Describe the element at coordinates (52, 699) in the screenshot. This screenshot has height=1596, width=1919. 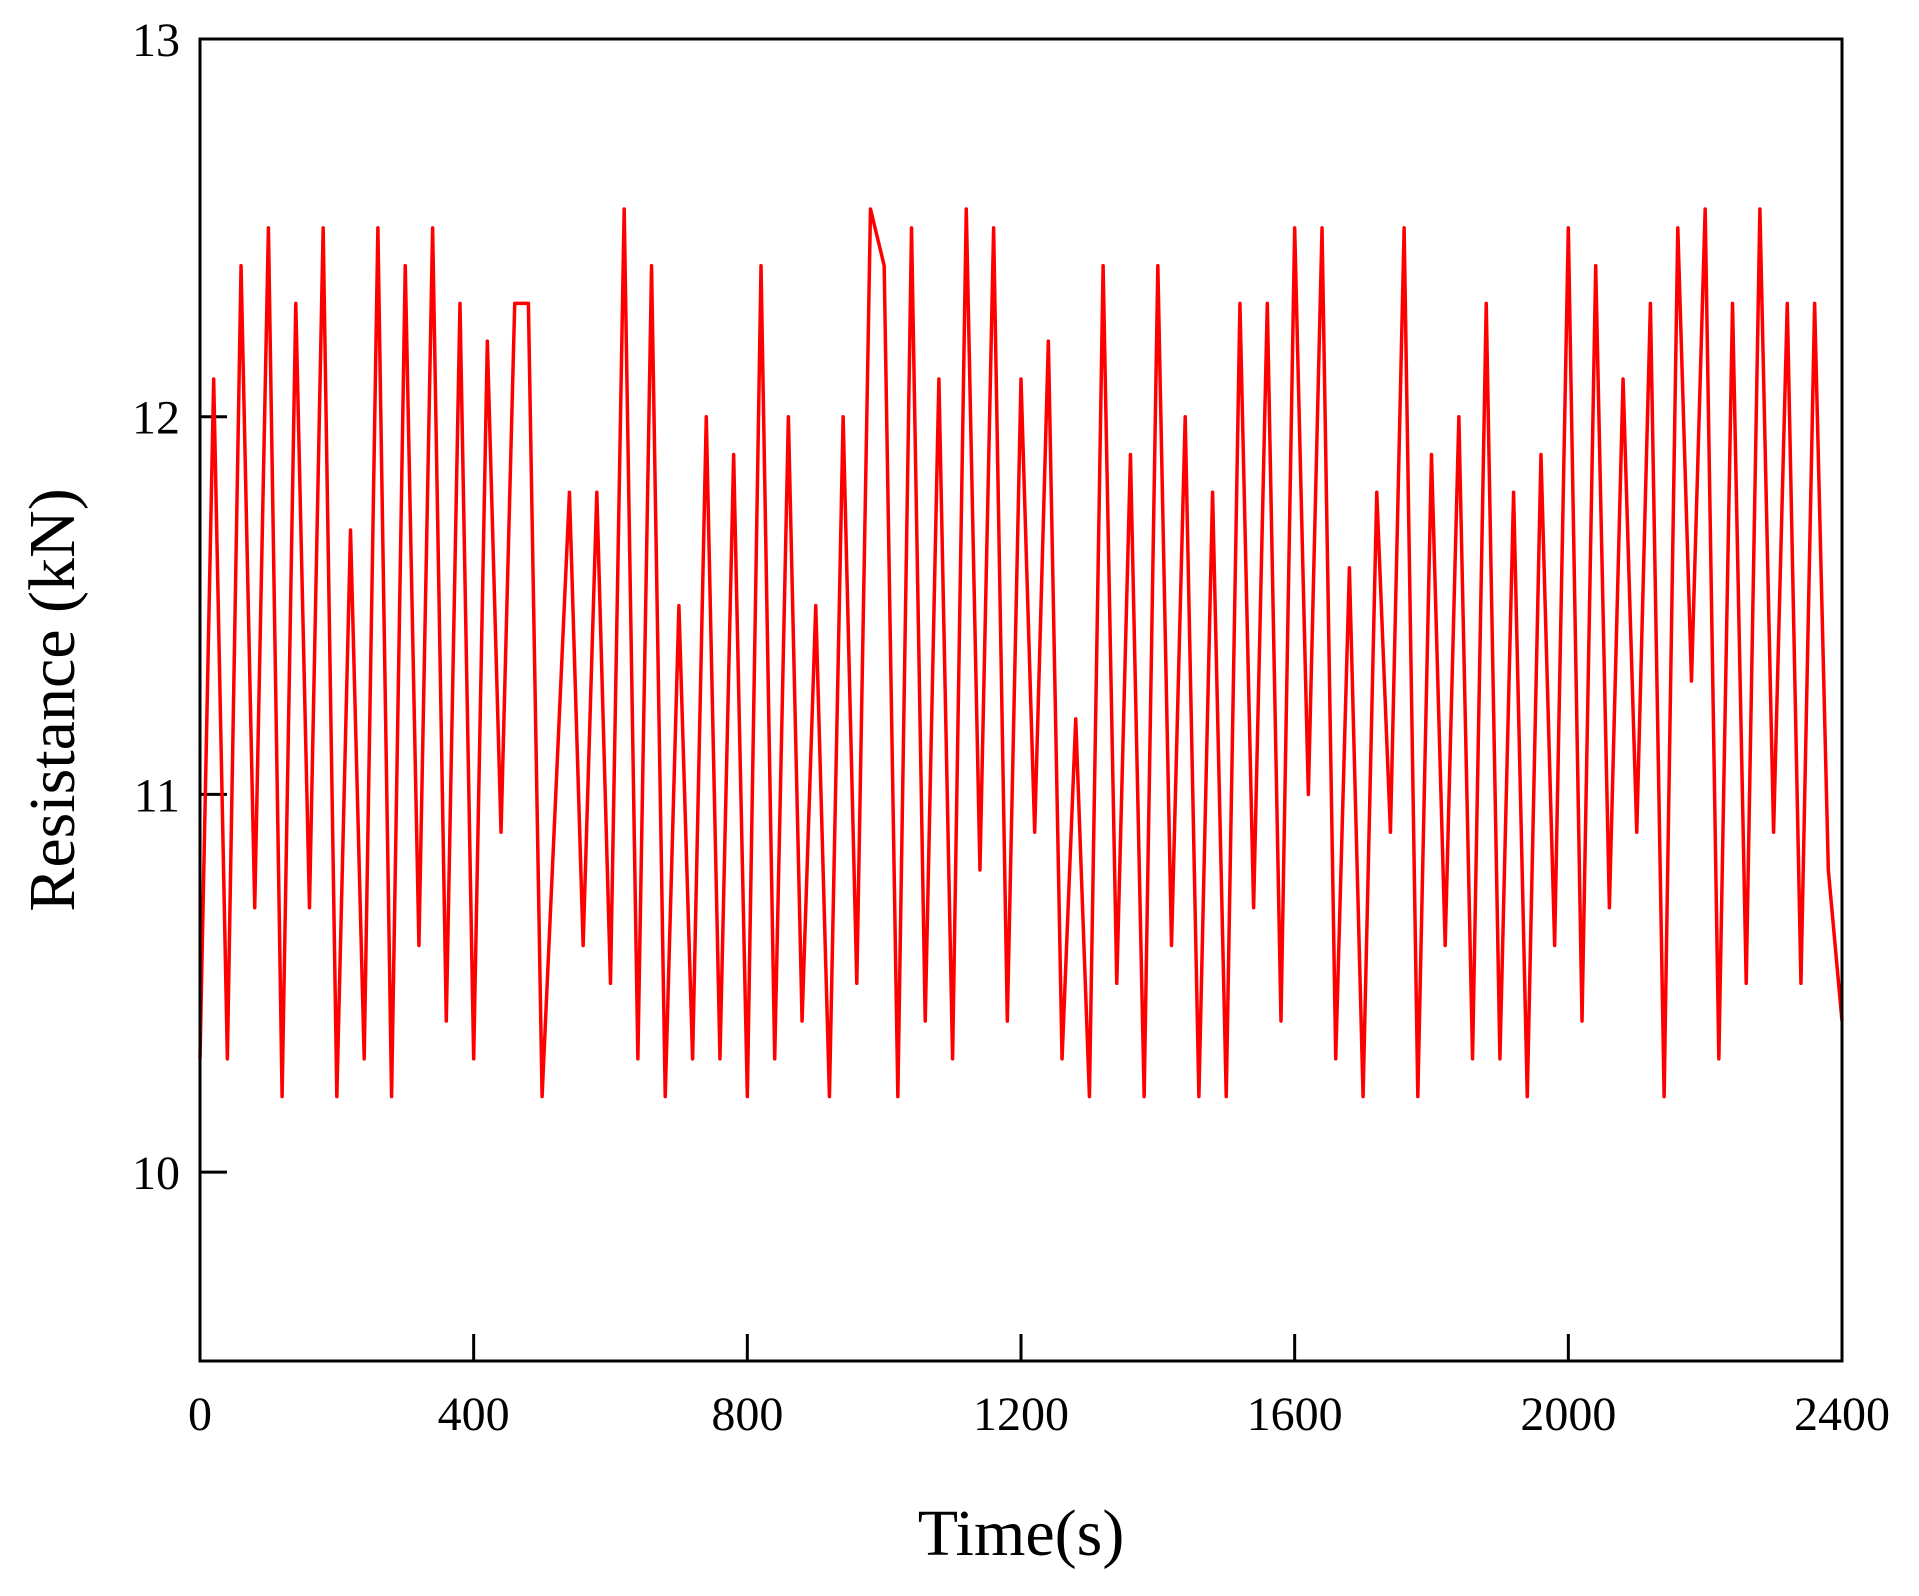
I see `y-axis-label: Resistance (kN)` at that location.